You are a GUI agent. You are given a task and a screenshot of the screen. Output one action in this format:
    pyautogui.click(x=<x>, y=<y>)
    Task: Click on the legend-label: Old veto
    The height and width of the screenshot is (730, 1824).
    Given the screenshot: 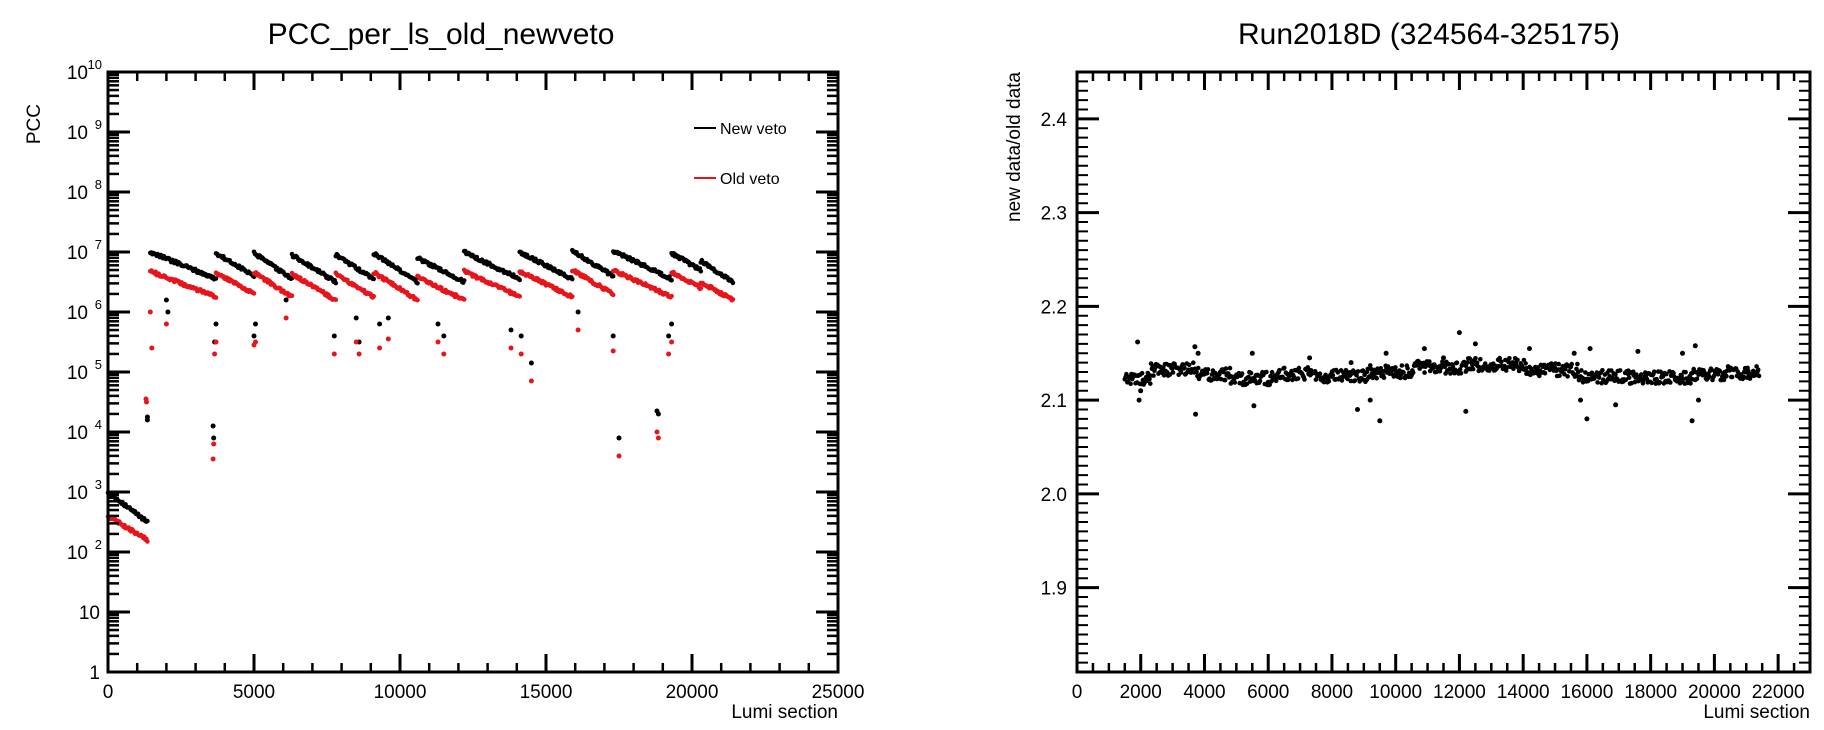 What is the action you would take?
    pyautogui.click(x=750, y=179)
    